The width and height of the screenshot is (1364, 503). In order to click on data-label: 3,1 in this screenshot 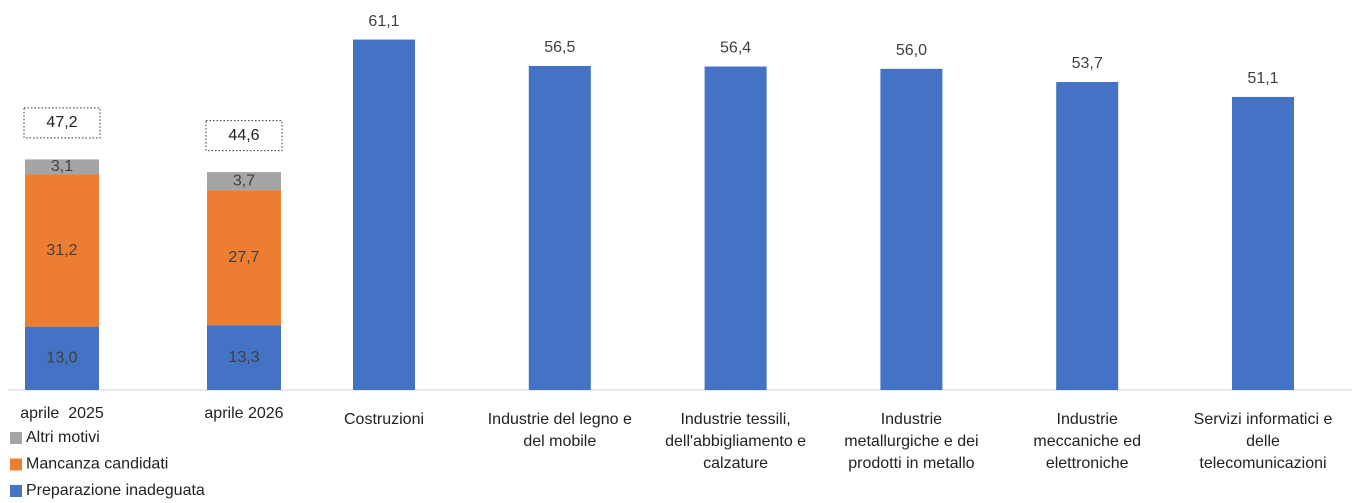, I will do `click(62, 166)`.